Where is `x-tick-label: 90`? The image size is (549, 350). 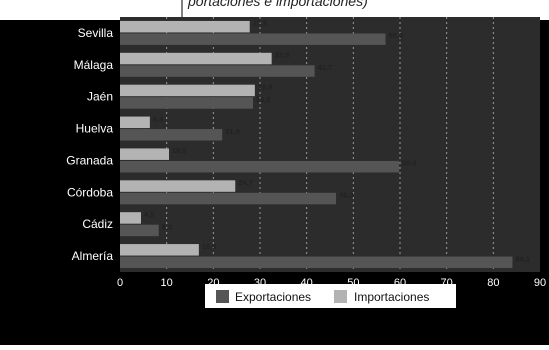
x-tick-label: 90 is located at coordinates (540, 283).